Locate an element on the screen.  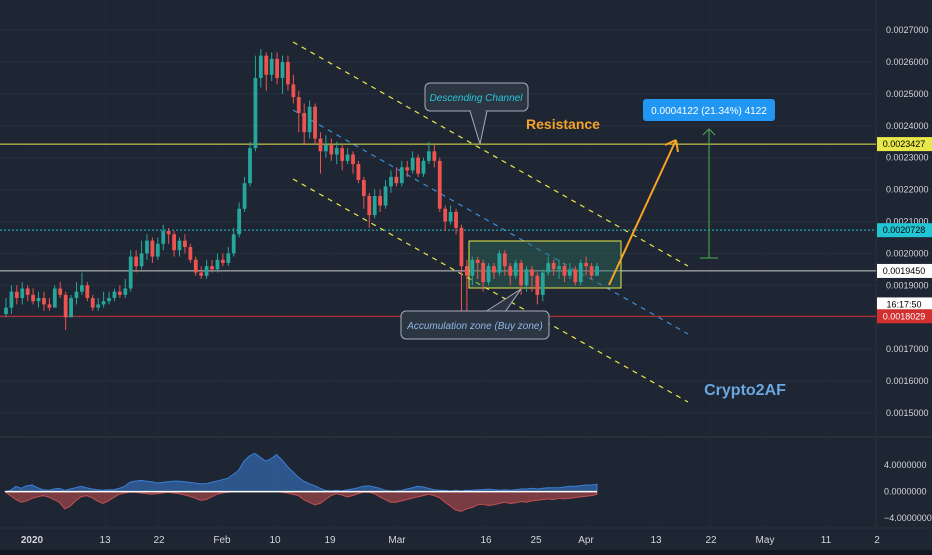
projection-arrow-line is located at coordinates (642, 212).